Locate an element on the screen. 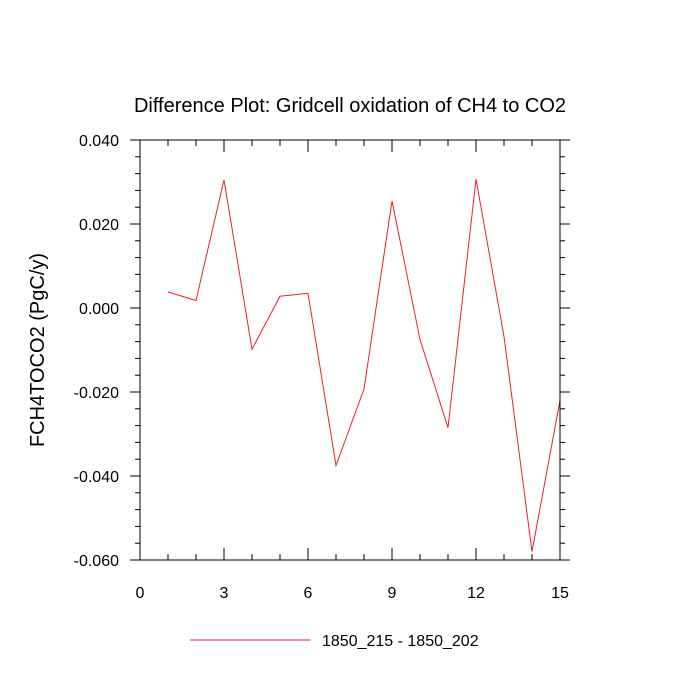 The height and width of the screenshot is (700, 700). x-tick-label: 3 is located at coordinates (224, 593).